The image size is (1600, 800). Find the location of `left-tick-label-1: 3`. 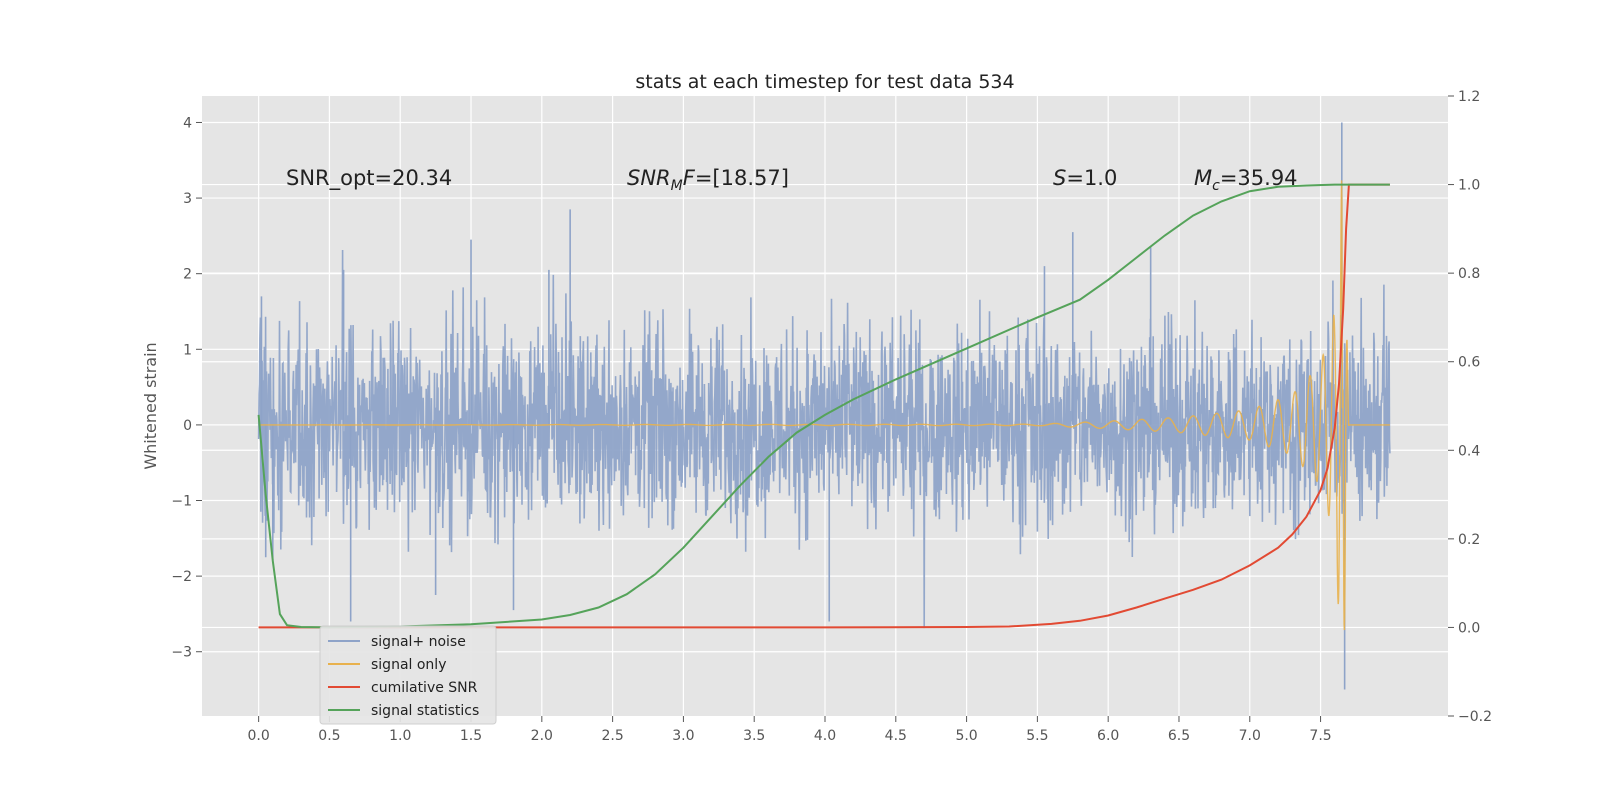

left-tick-label-1: 3 is located at coordinates (187, 199).